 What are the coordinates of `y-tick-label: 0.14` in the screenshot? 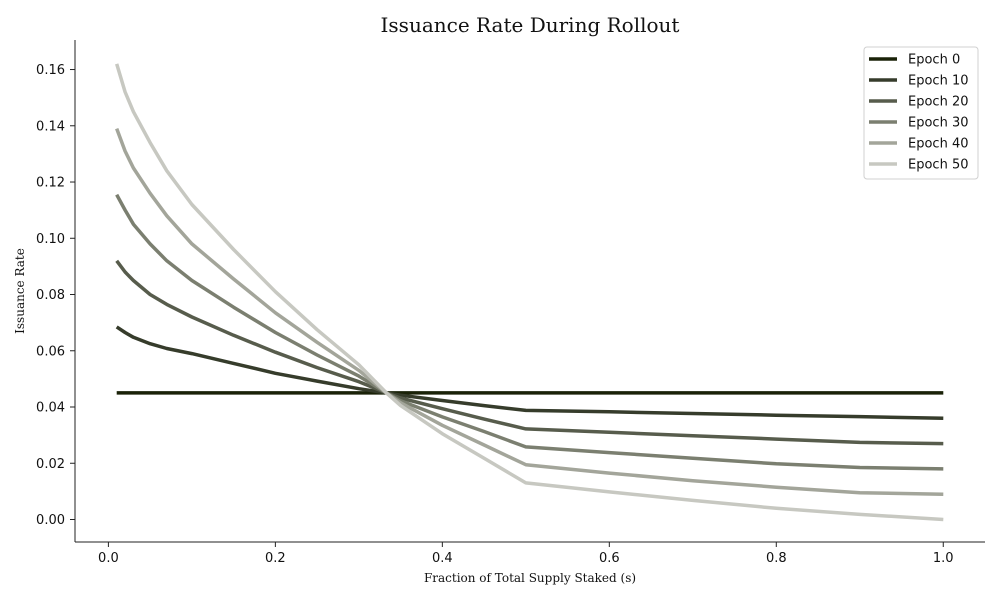 It's located at (50, 126).